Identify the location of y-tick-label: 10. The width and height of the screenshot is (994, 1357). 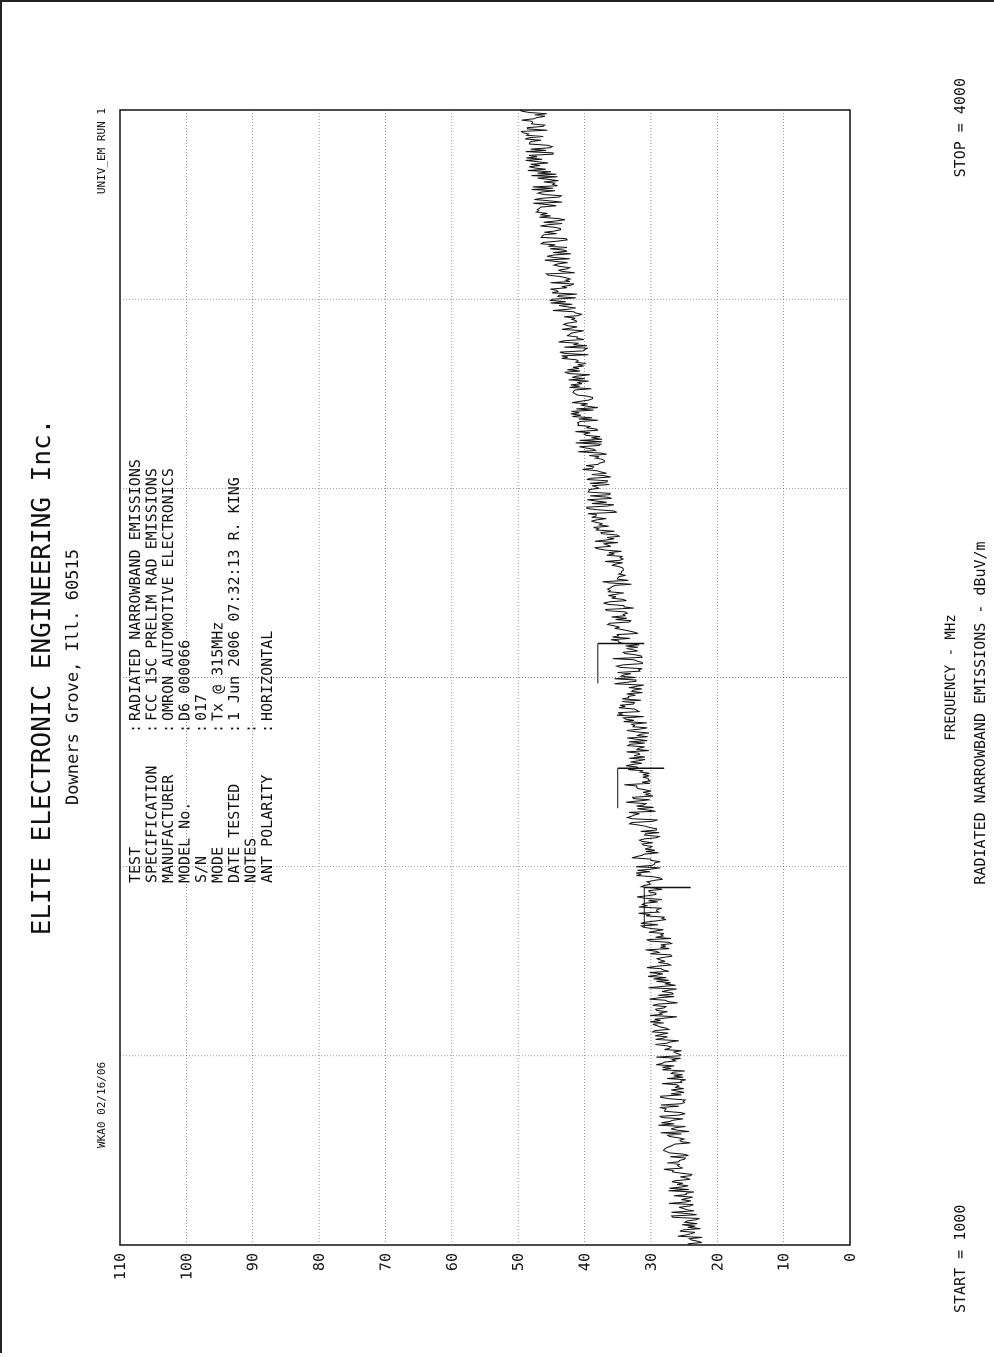
(784, 1262).